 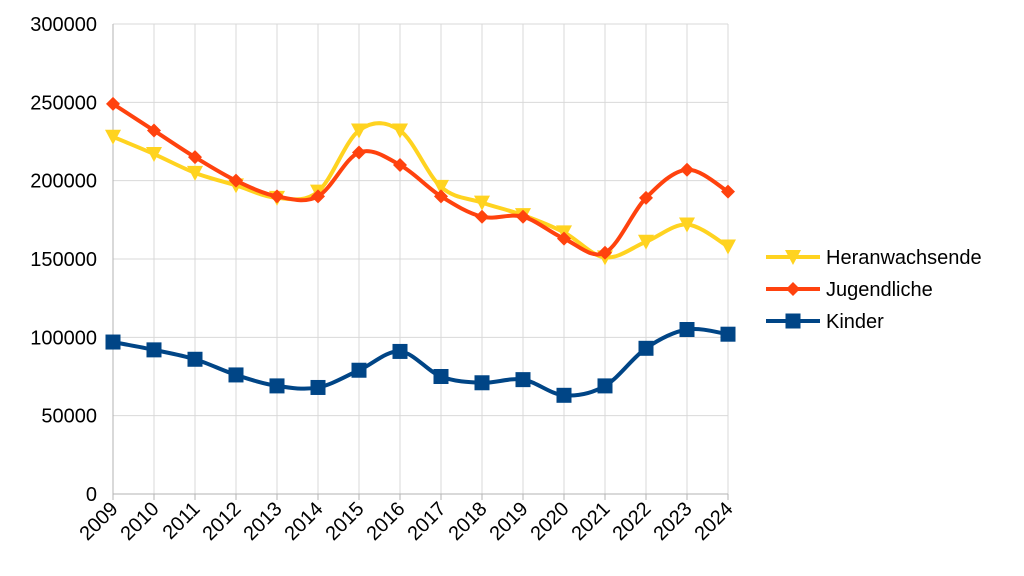 What do you see at coordinates (386, 521) in the screenshot?
I see `x-tick-label: 2016` at bounding box center [386, 521].